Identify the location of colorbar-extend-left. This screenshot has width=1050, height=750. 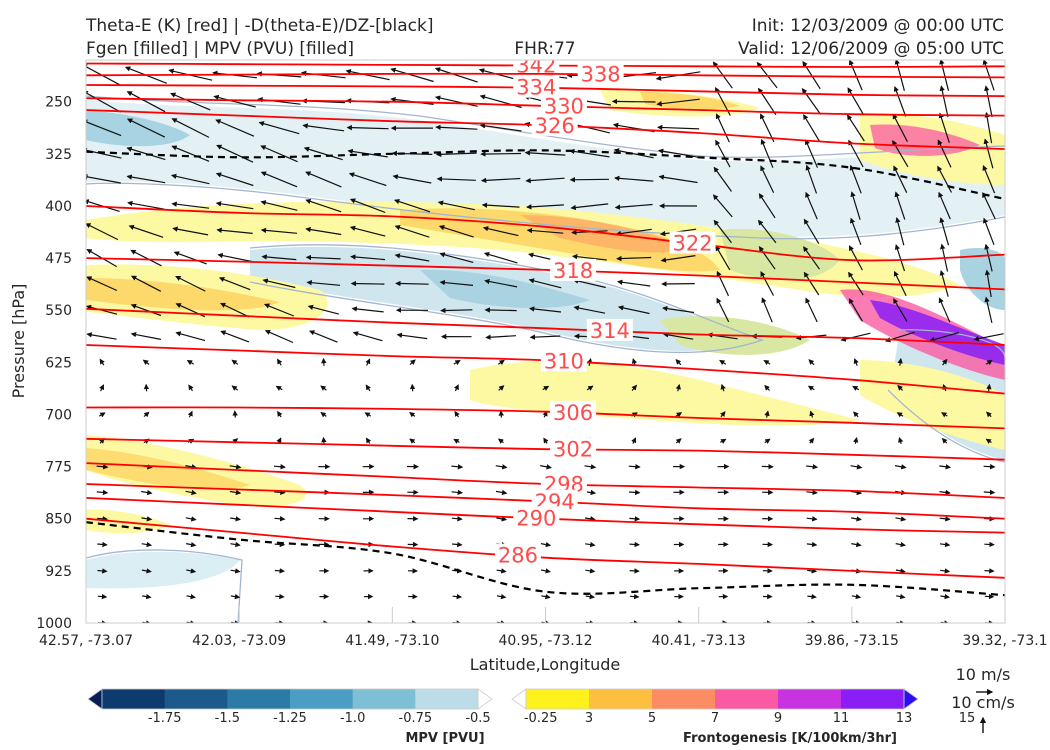
(95, 699).